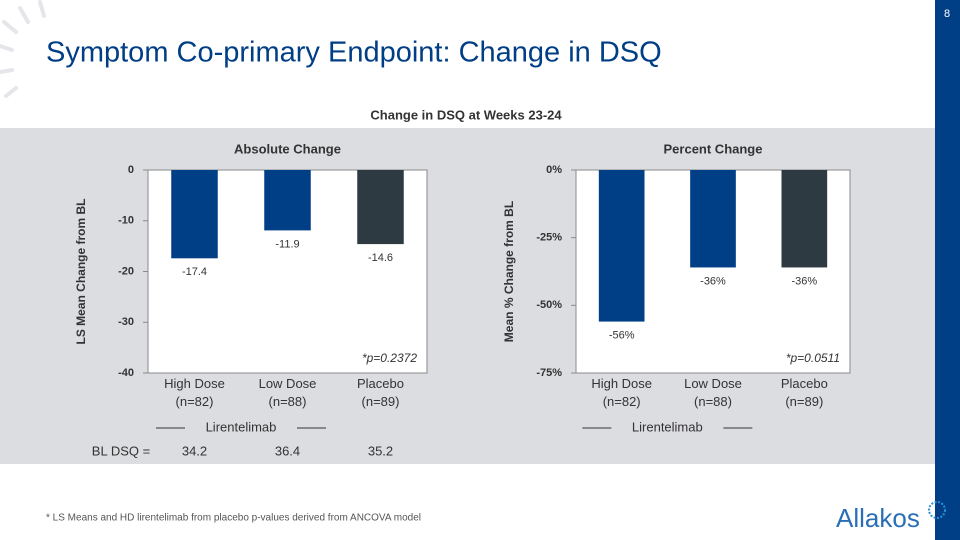 This screenshot has width=960, height=540. Describe the element at coordinates (23, 49) in the screenshot. I see `decoration` at that location.